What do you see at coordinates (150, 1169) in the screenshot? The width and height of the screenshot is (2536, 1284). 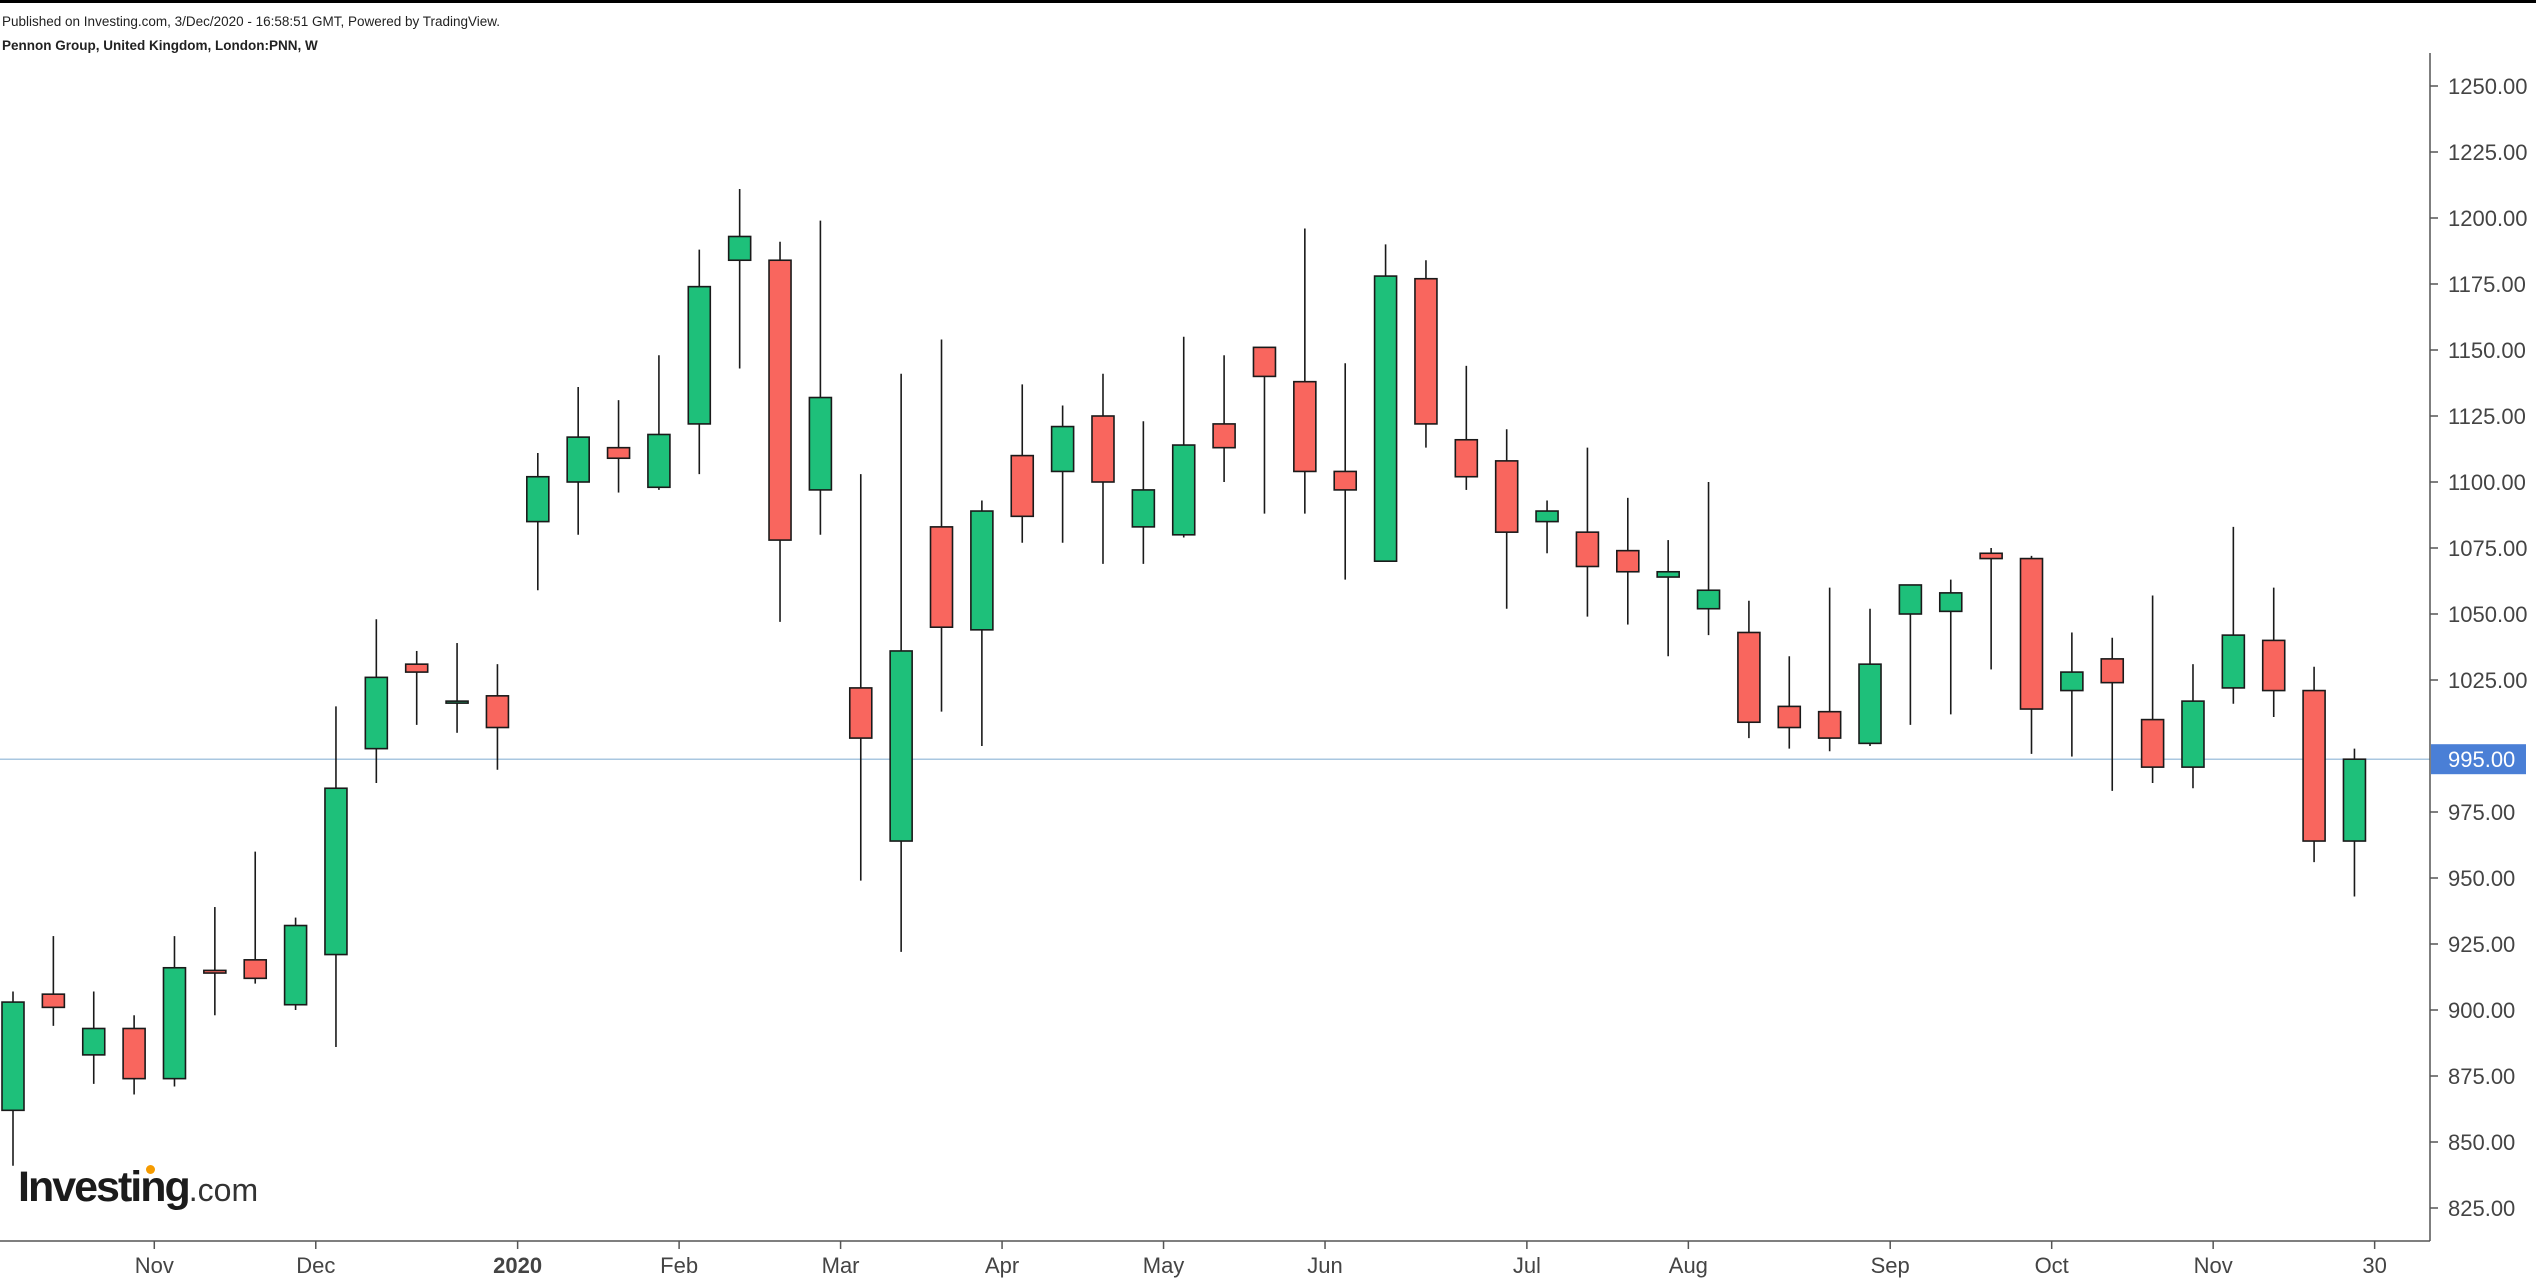 I see `logo-dot` at bounding box center [150, 1169].